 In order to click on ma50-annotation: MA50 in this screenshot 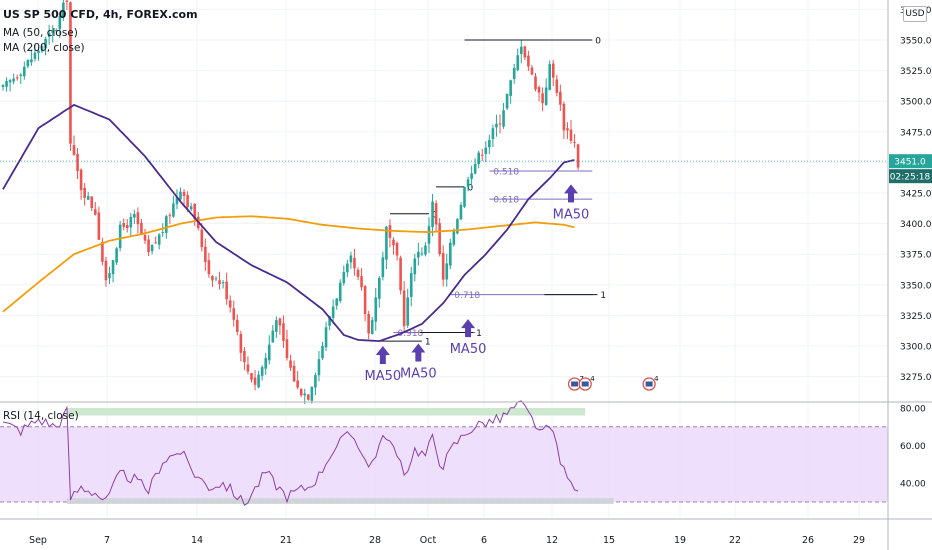, I will do `click(468, 338)`.